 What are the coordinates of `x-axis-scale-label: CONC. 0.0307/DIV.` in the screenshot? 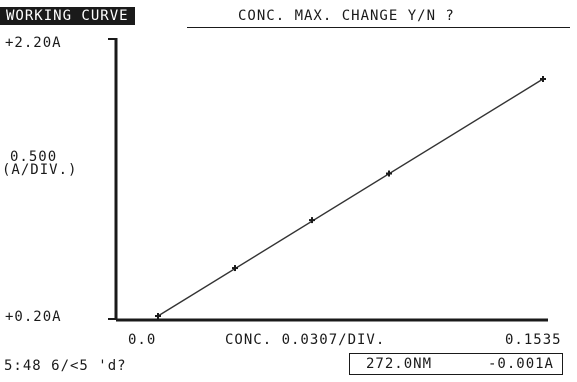 It's located at (305, 340).